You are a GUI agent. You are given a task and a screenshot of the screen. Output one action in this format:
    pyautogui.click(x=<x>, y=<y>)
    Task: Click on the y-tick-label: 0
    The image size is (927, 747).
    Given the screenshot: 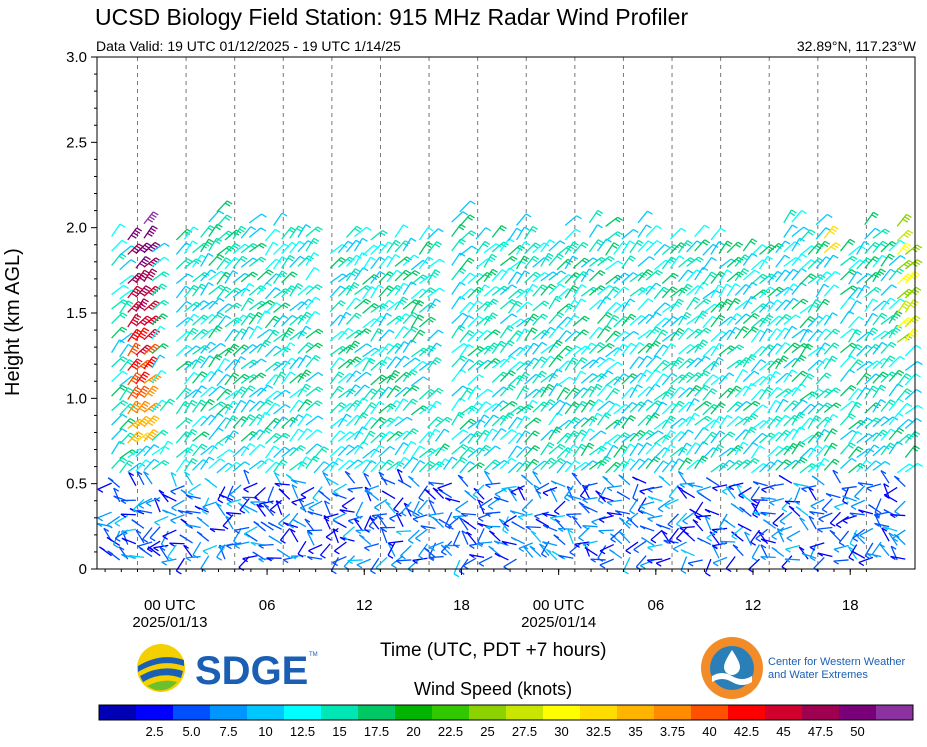 What is the action you would take?
    pyautogui.click(x=83, y=569)
    